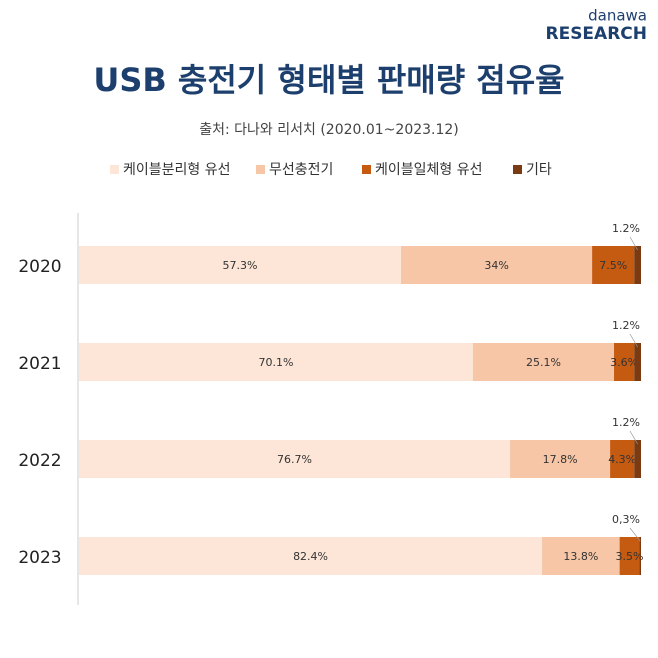  What do you see at coordinates (301, 170) in the screenshot?
I see `legend-label: 무선충전기` at bounding box center [301, 170].